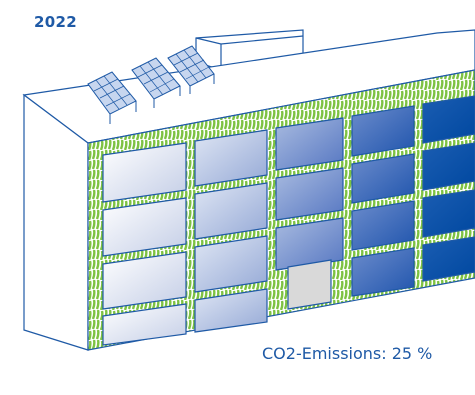 The image size is (475, 395). Describe the element at coordinates (347, 353) in the screenshot. I see `co2-emissions-caption: CO2-Emissions: 25 %` at that location.